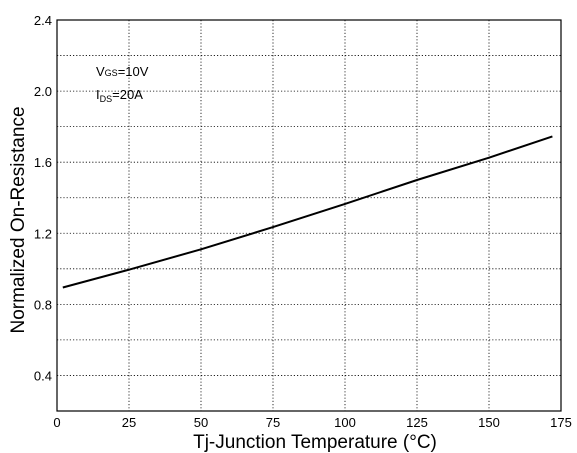 The image size is (577, 453). I want to click on x-axis-title: Tj-Junction Temperature (°C), so click(315, 442).